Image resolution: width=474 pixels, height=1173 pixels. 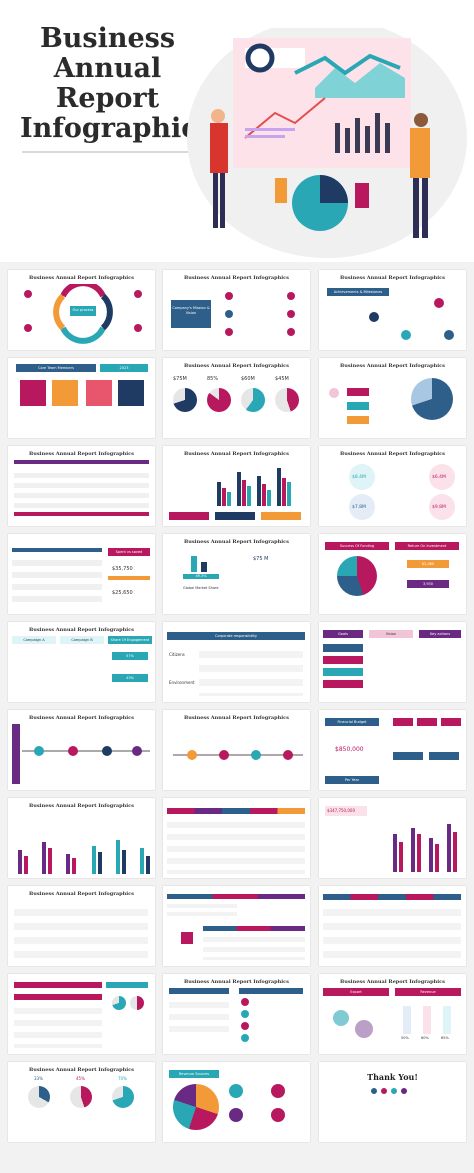 What do you see at coordinates (408, 756) in the screenshot?
I see `budget-tab` at bounding box center [408, 756].